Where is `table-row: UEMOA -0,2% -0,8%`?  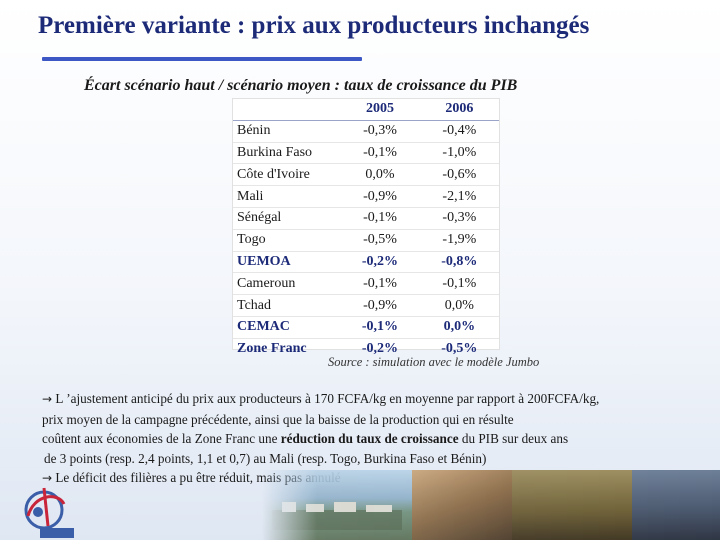 table-row: UEMOA -0,2% -0,8% is located at coordinates (366, 262).